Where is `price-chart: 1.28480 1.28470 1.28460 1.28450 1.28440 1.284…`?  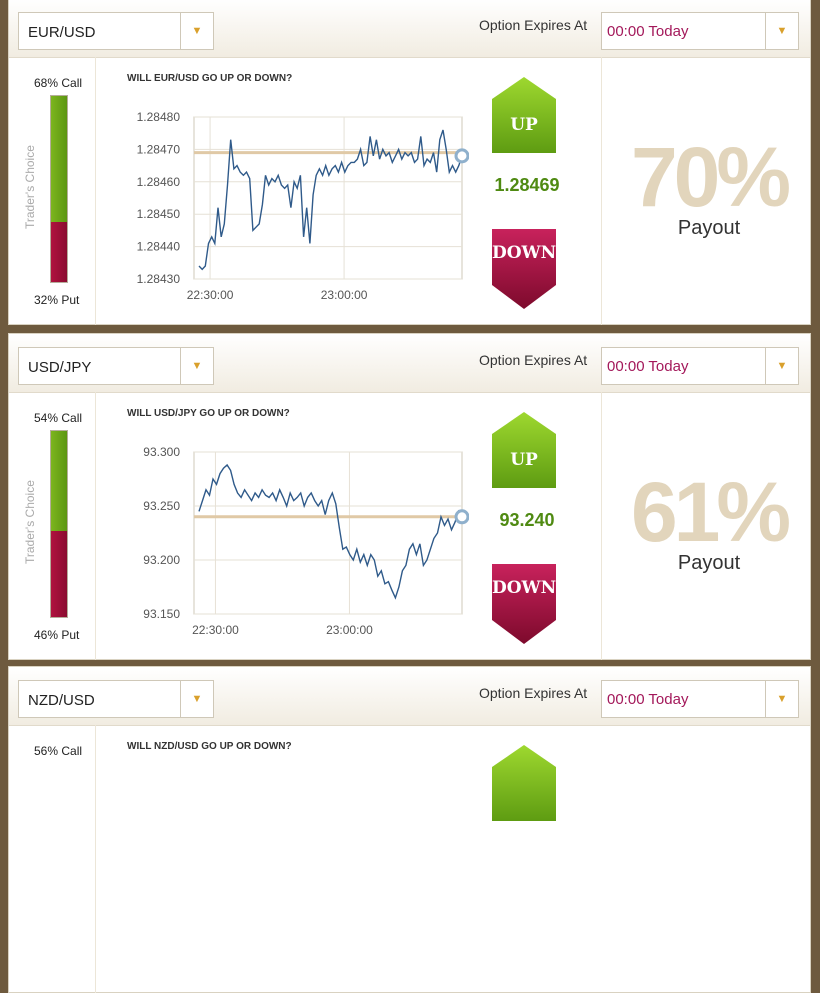 price-chart: 1.28480 1.28470 1.28460 1.28450 1.28440 1.284… is located at coordinates (303, 206).